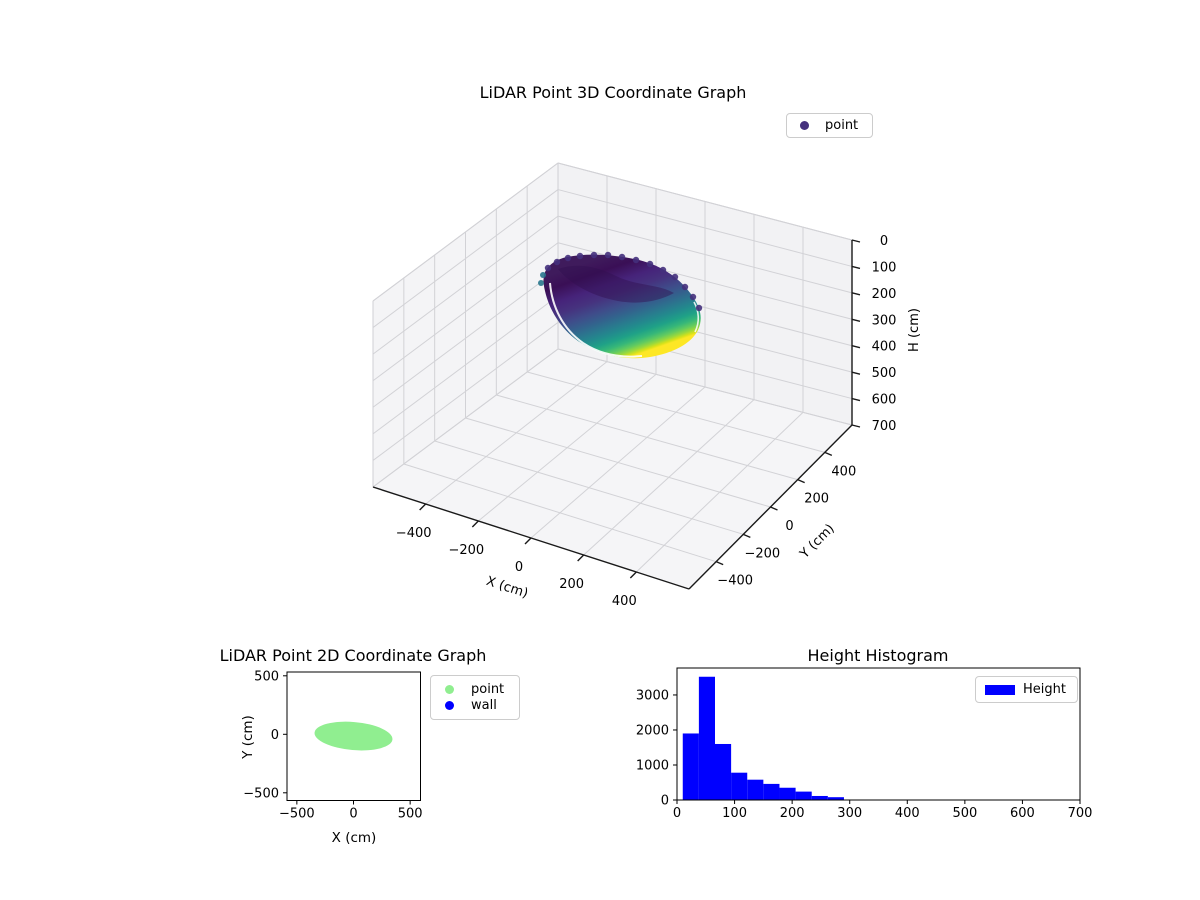 Image resolution: width=1200 pixels, height=900 pixels. I want to click on histogram-legend: Height, so click(1026, 689).